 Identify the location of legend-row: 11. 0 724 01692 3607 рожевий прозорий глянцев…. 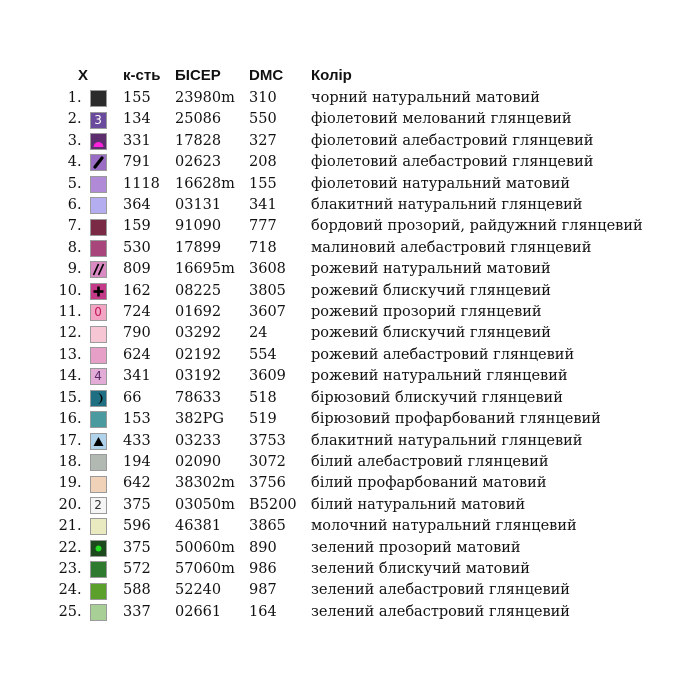
(358, 312).